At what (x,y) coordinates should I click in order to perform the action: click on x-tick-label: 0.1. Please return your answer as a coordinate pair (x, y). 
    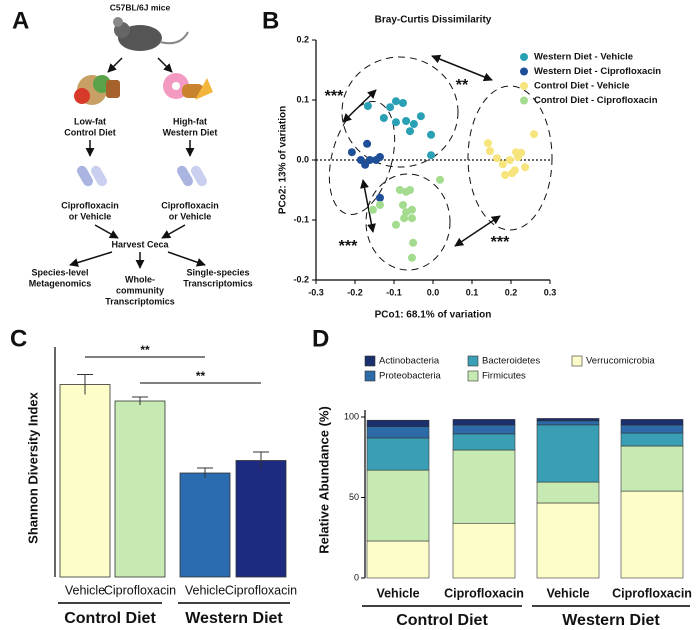
    Looking at the image, I should click on (472, 292).